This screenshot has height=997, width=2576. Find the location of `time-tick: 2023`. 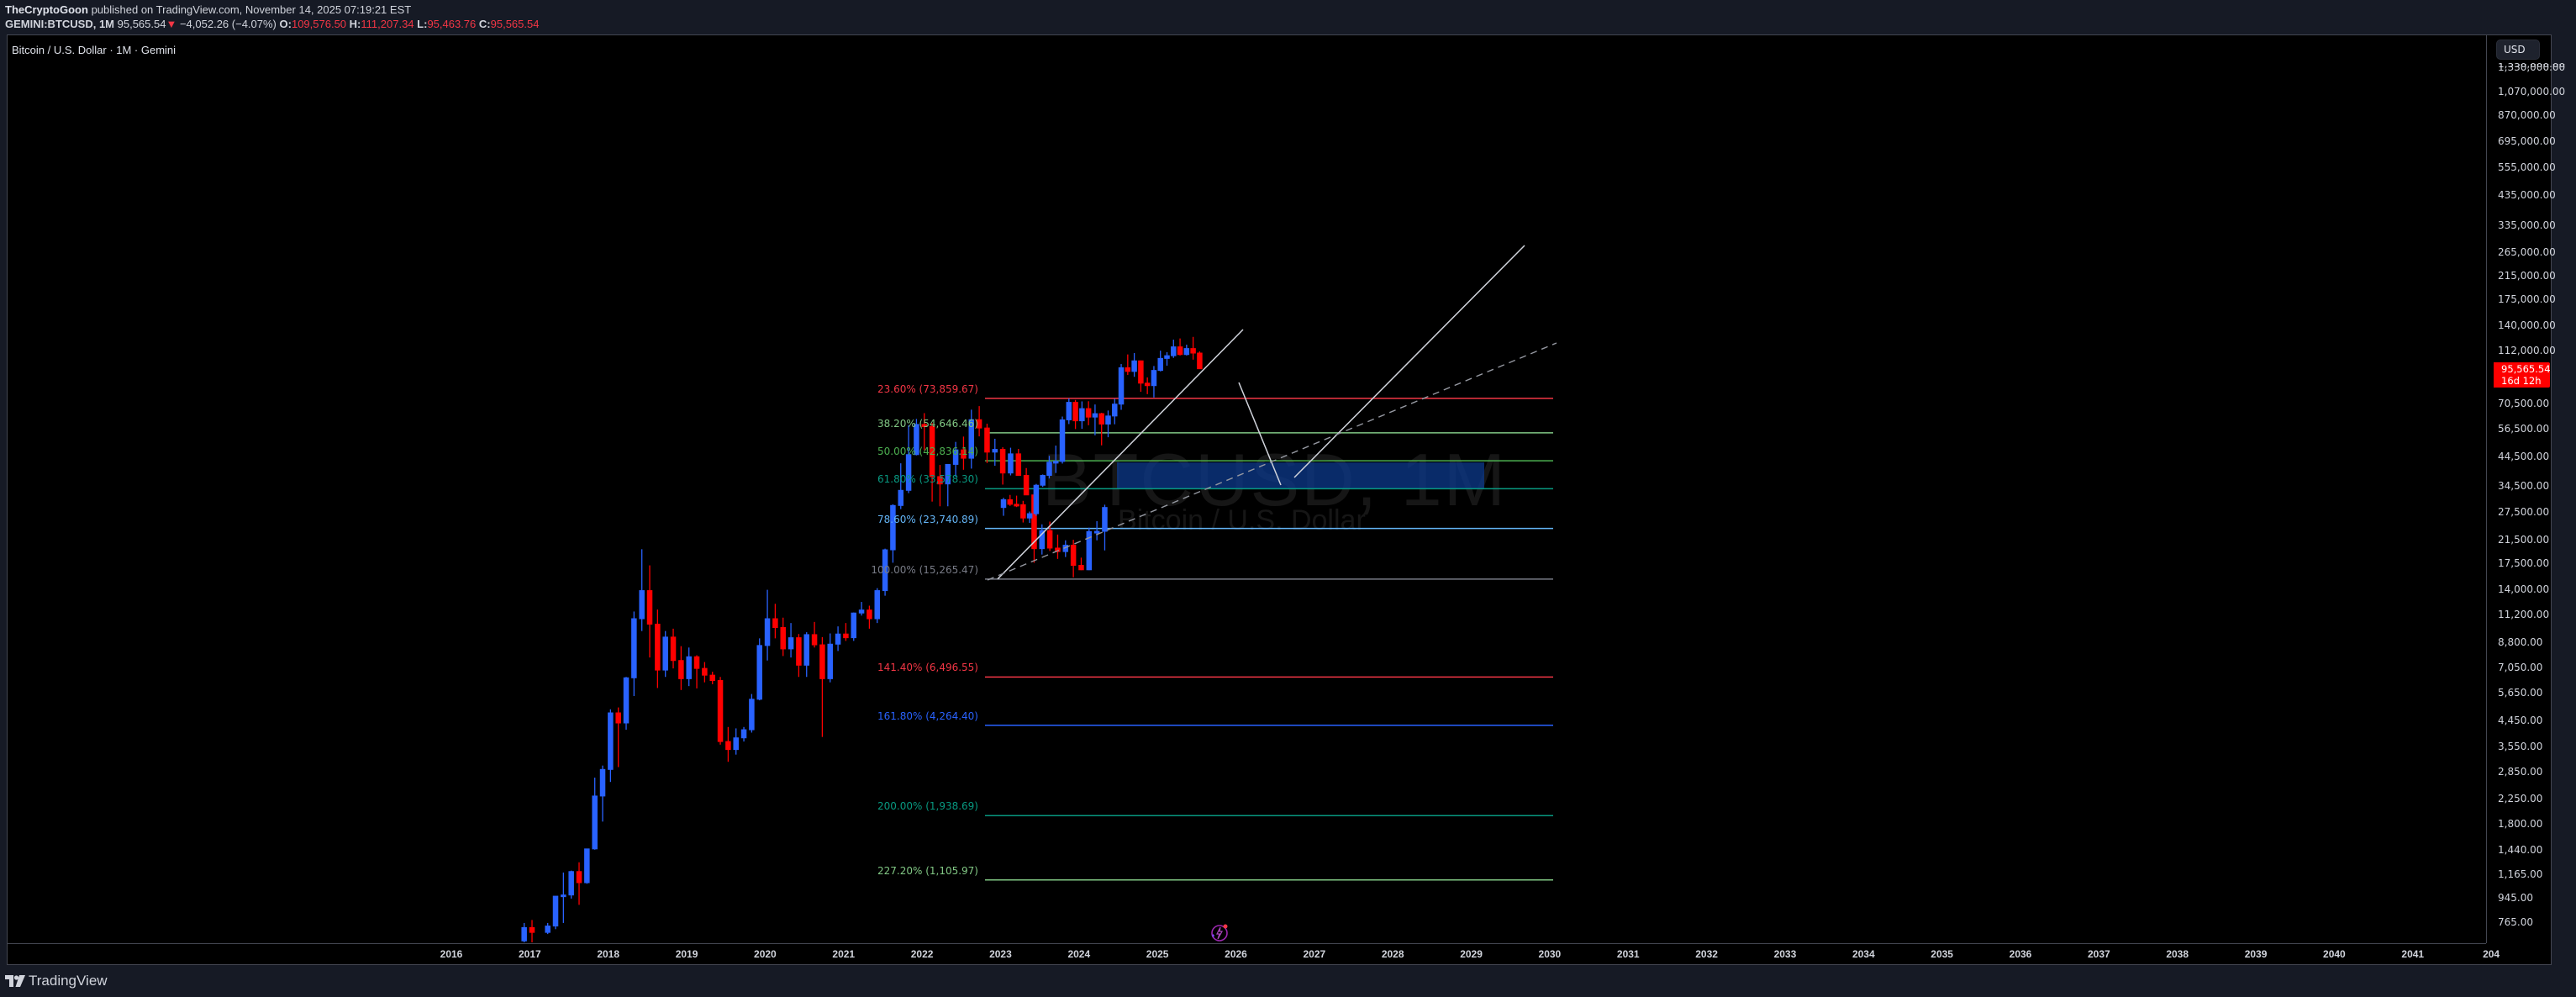

time-tick: 2023 is located at coordinates (1000, 954).